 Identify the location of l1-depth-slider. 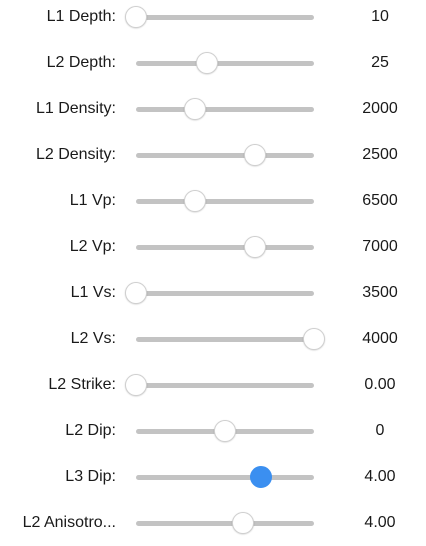
(219, 20).